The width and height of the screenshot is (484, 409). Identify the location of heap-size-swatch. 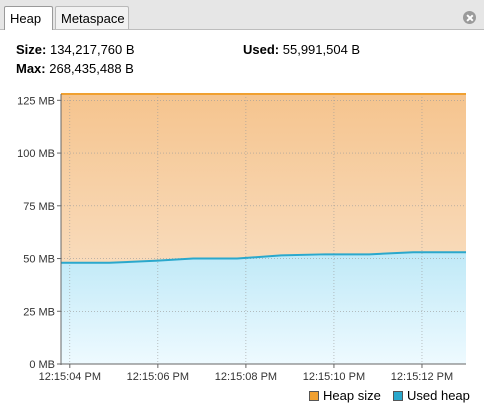
(314, 396).